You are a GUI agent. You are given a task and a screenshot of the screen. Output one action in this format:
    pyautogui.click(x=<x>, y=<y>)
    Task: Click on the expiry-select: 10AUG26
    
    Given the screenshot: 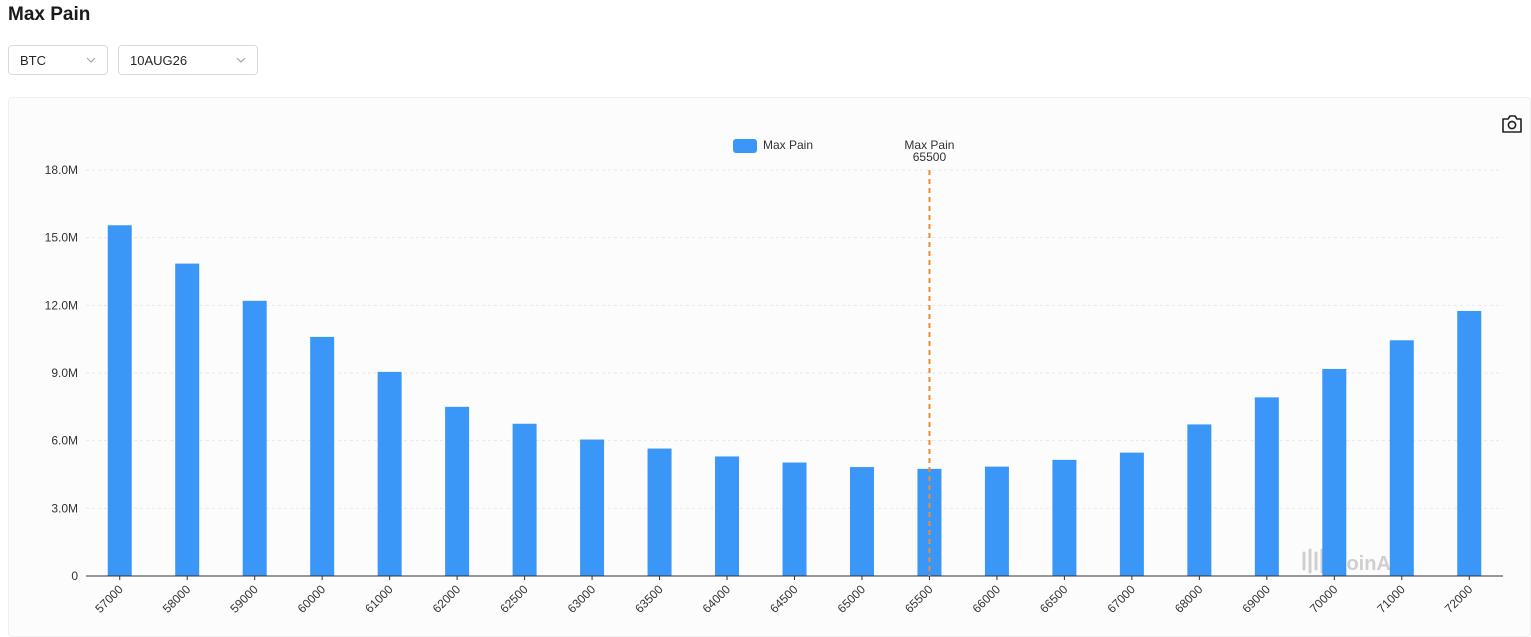 What is the action you would take?
    pyautogui.click(x=188, y=60)
    